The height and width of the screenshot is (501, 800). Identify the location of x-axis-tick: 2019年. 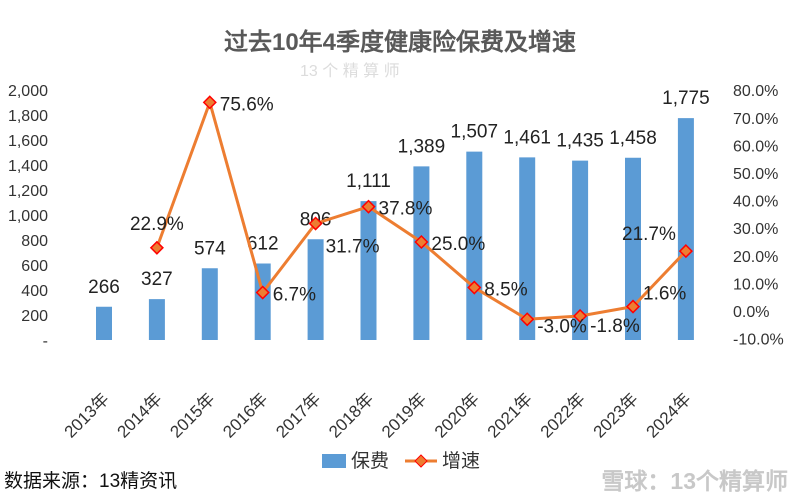
(404, 415).